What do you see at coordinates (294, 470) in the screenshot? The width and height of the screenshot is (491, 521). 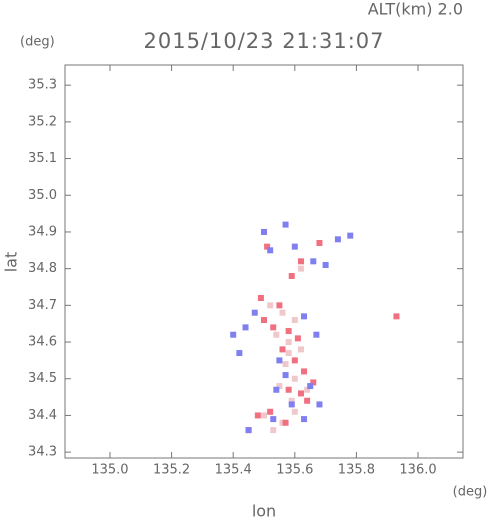 I see `x-tick-label: 135.6` at bounding box center [294, 470].